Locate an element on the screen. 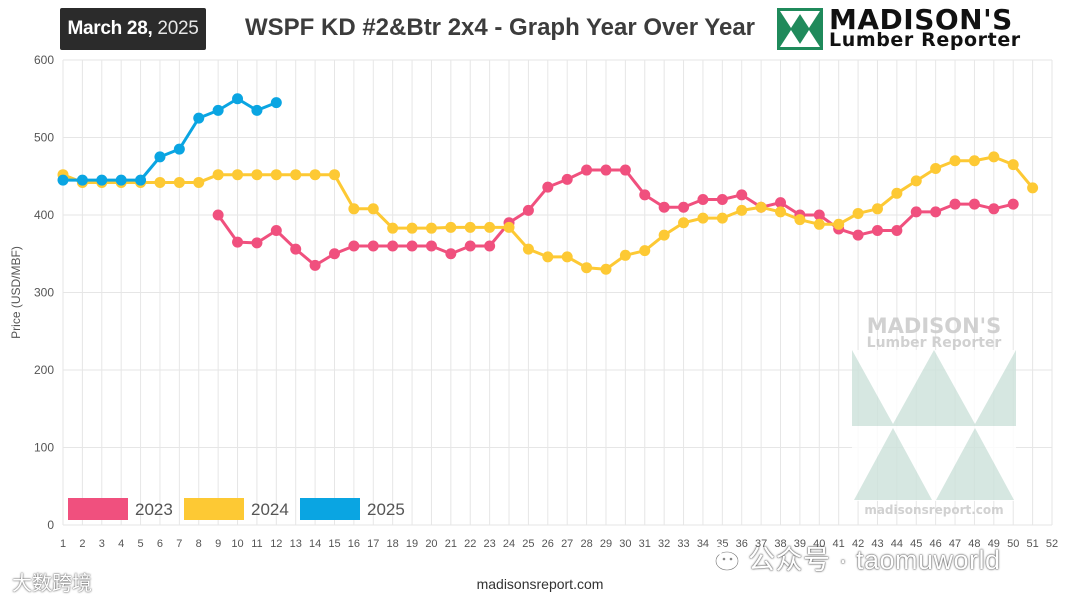 This screenshot has width=1080, height=601. watermark-right: 公众号 · taomuworld is located at coordinates (851, 557).